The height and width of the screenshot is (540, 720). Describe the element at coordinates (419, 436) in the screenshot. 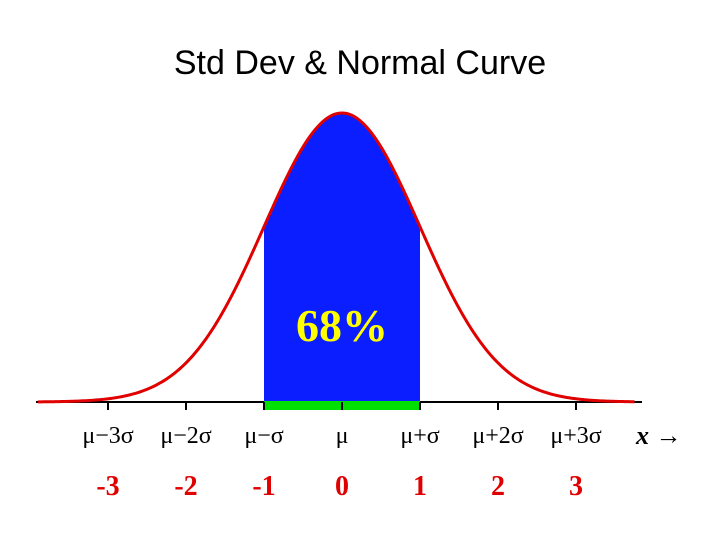

I see `sigma-label: μ+σ` at that location.